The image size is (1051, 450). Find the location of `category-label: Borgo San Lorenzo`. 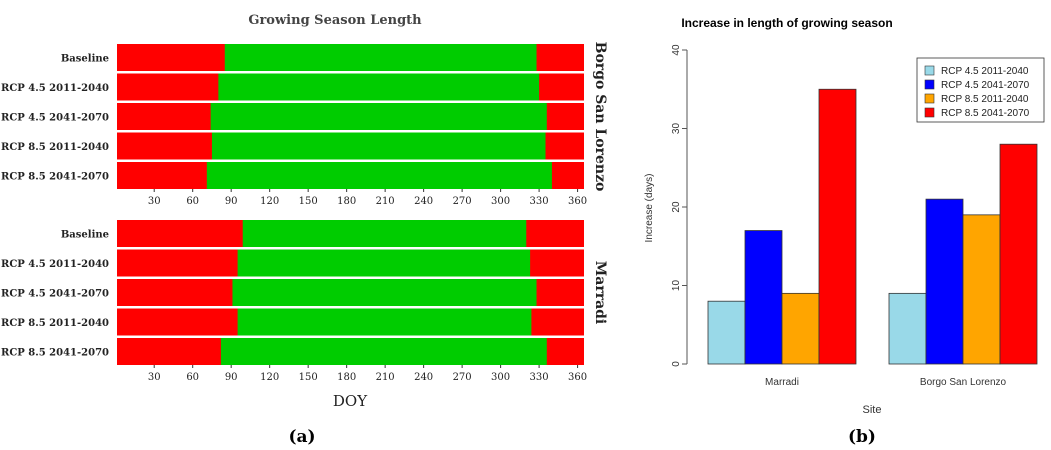

category-label: Borgo San Lorenzo is located at coordinates (963, 382).